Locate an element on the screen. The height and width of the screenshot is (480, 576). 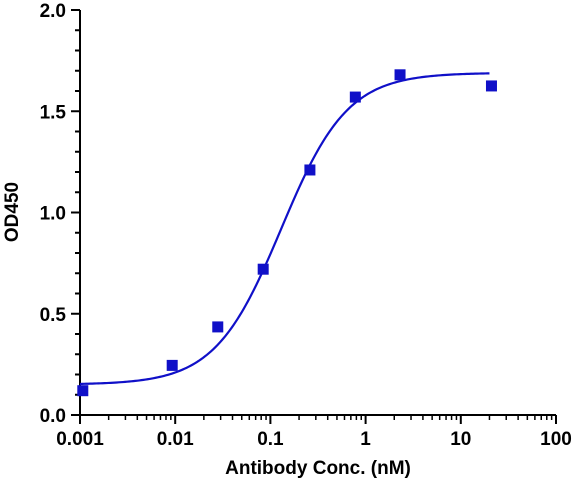
x-tick-label: 0.001 is located at coordinates (80, 439).